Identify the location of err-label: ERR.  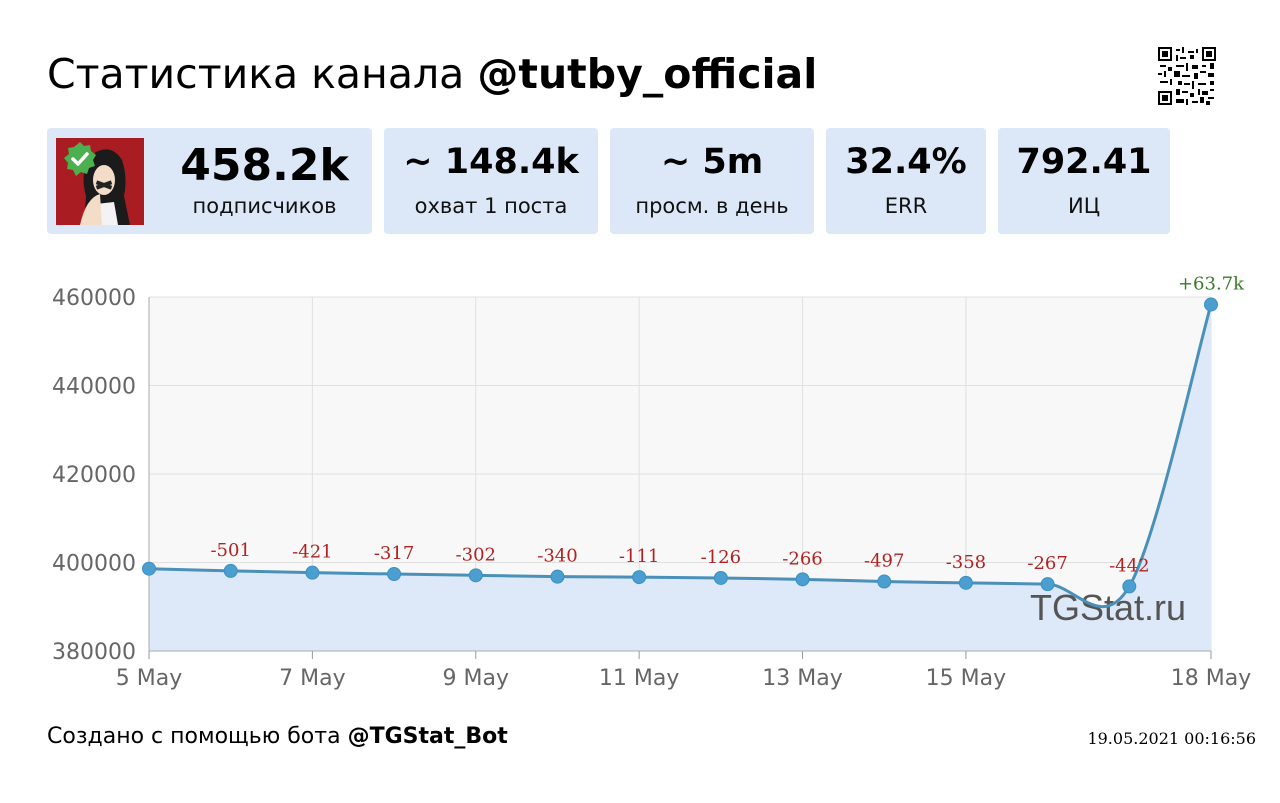
(906, 206).